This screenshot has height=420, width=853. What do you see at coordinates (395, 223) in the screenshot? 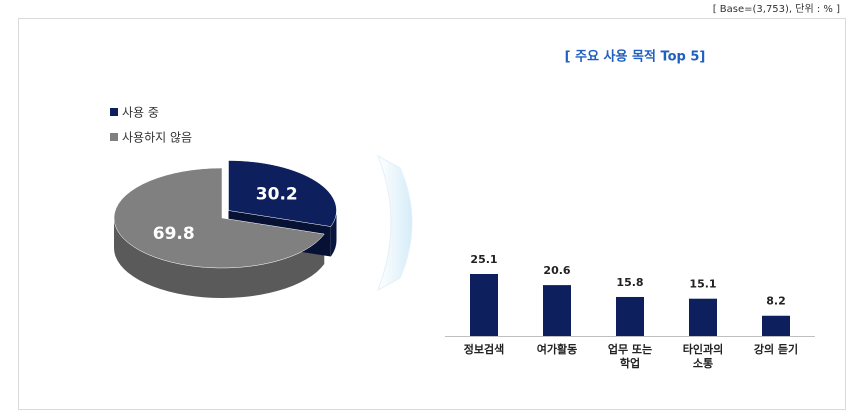
I see `arrow` at bounding box center [395, 223].